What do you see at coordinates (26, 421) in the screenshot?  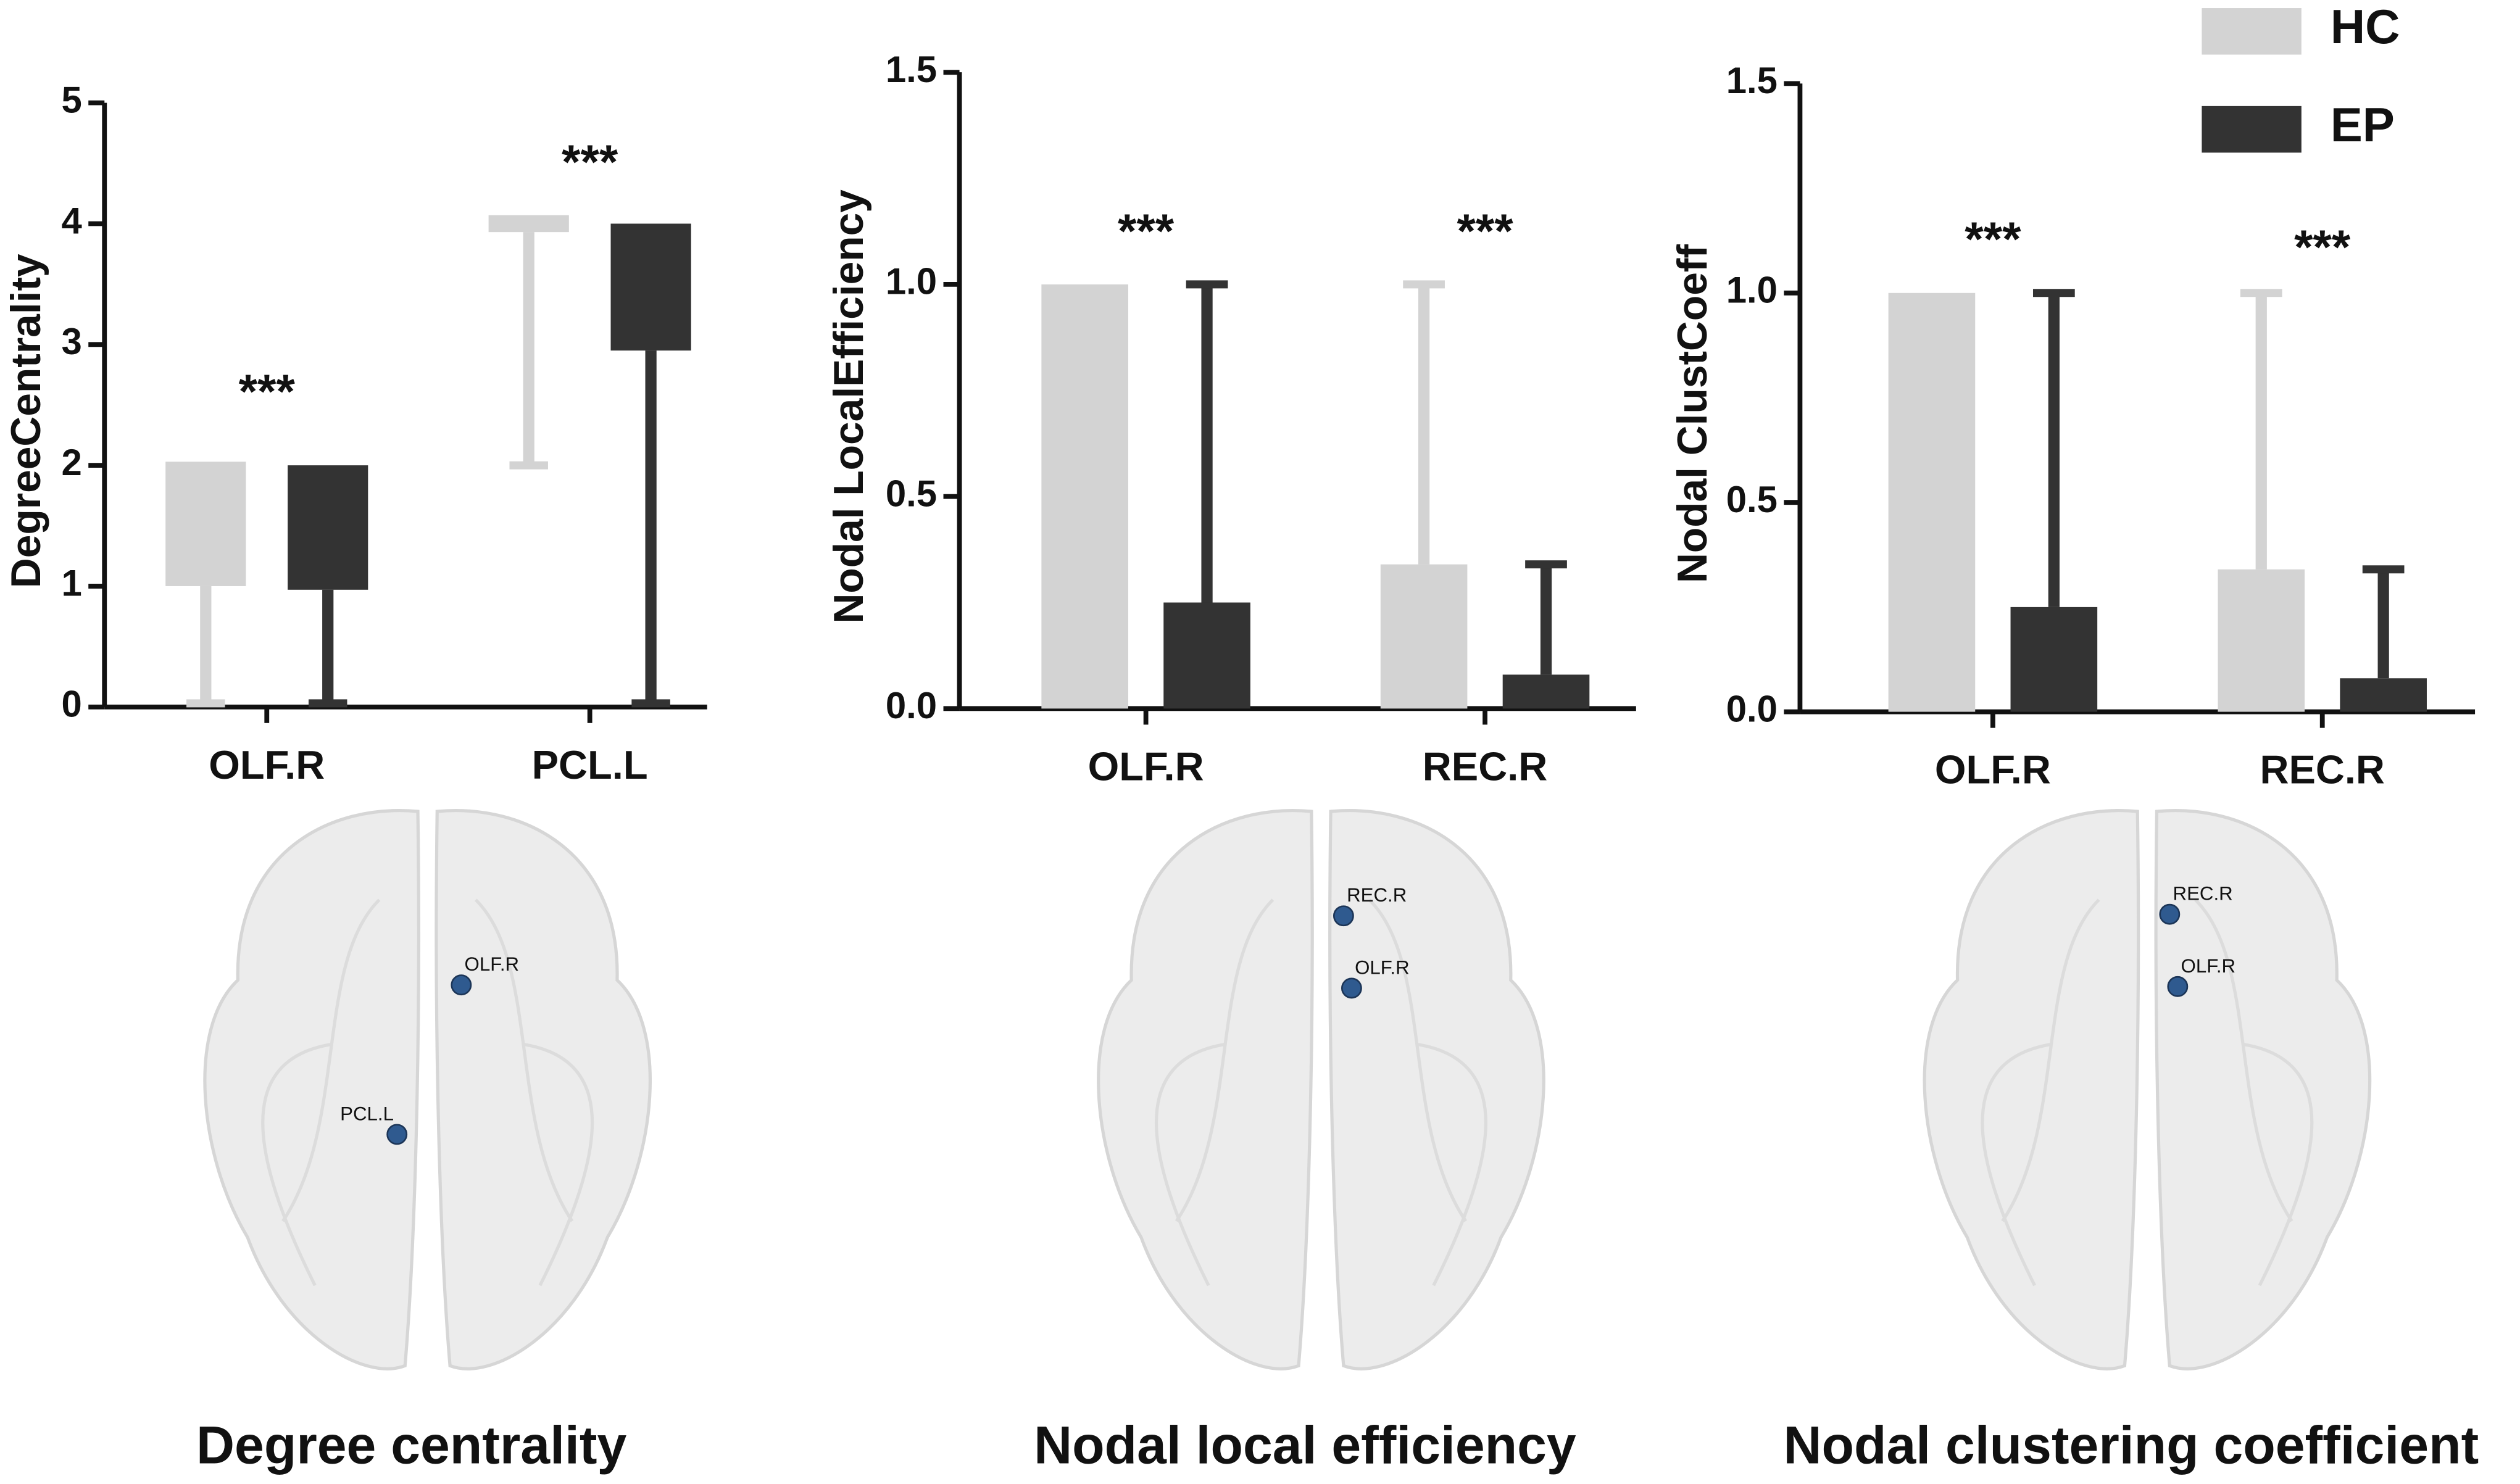 I see `y-axis-label: DegreeCentrality` at bounding box center [26, 421].